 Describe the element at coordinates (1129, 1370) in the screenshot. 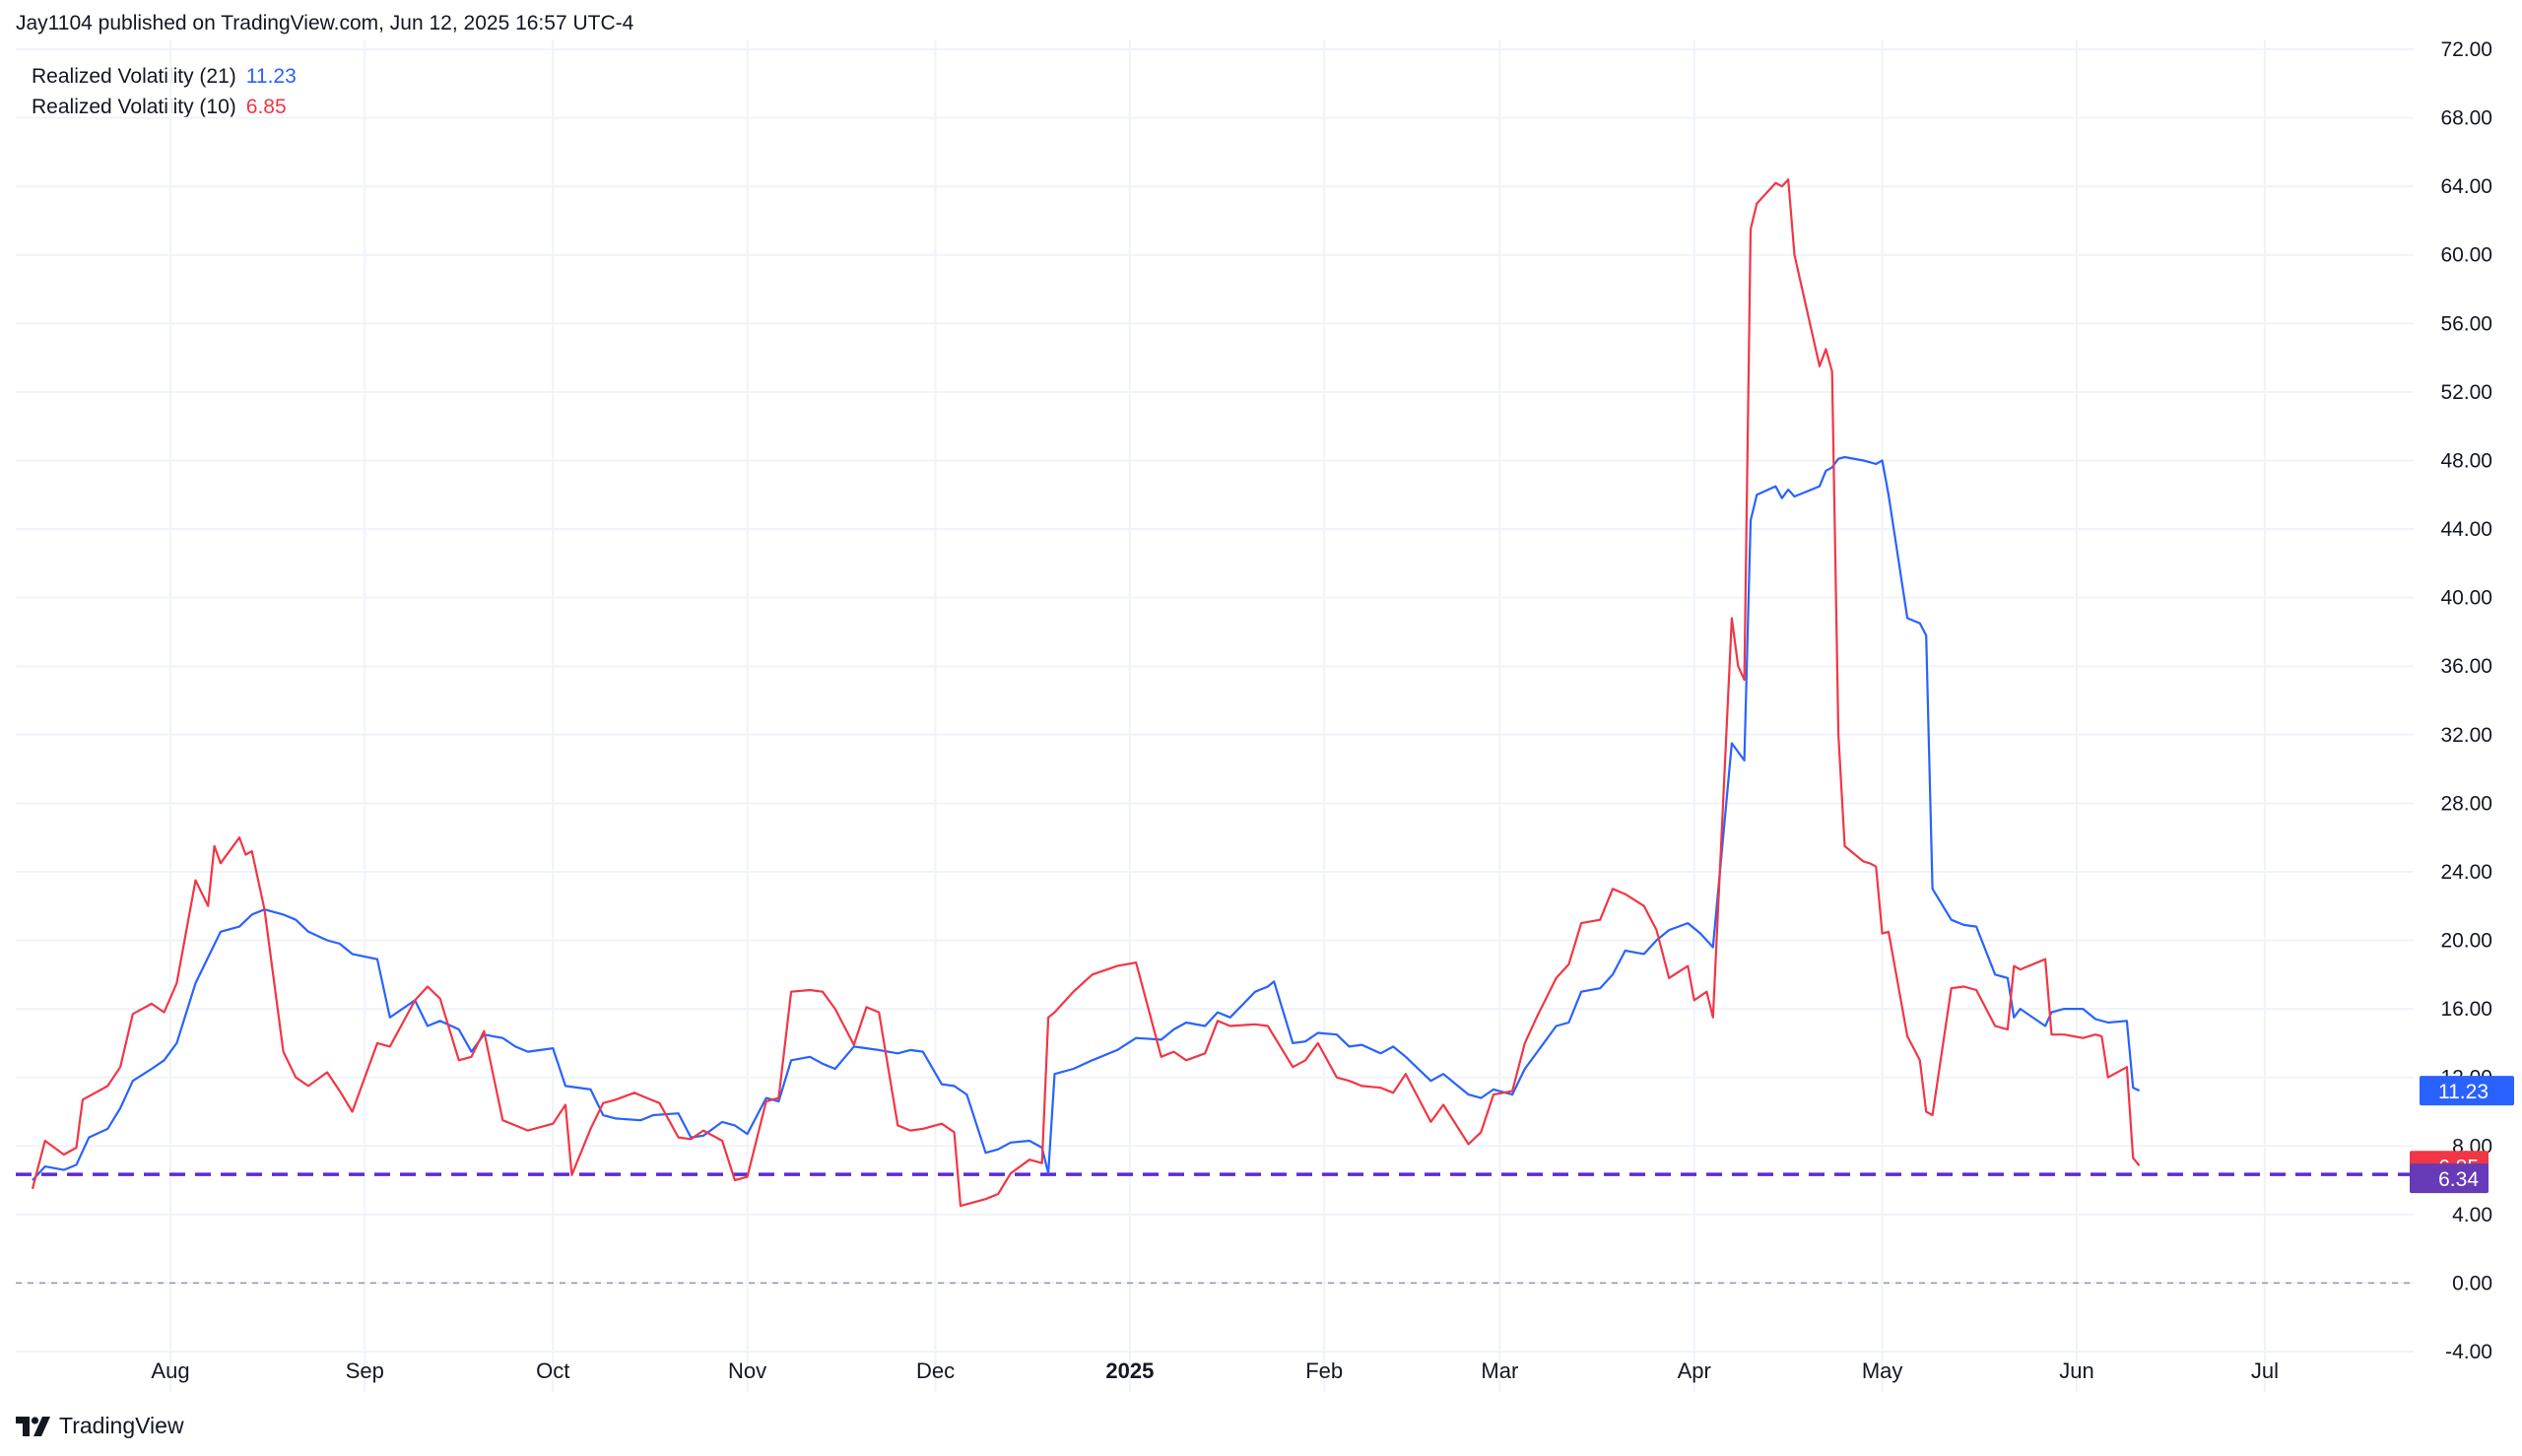

I see `x-tick-label: 2025` at that location.